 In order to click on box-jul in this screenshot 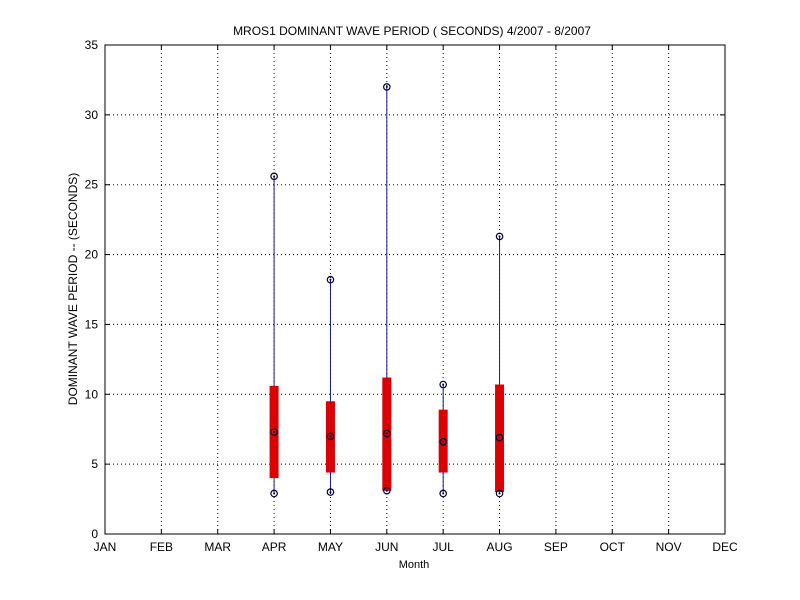, I will do `click(443, 439)`.